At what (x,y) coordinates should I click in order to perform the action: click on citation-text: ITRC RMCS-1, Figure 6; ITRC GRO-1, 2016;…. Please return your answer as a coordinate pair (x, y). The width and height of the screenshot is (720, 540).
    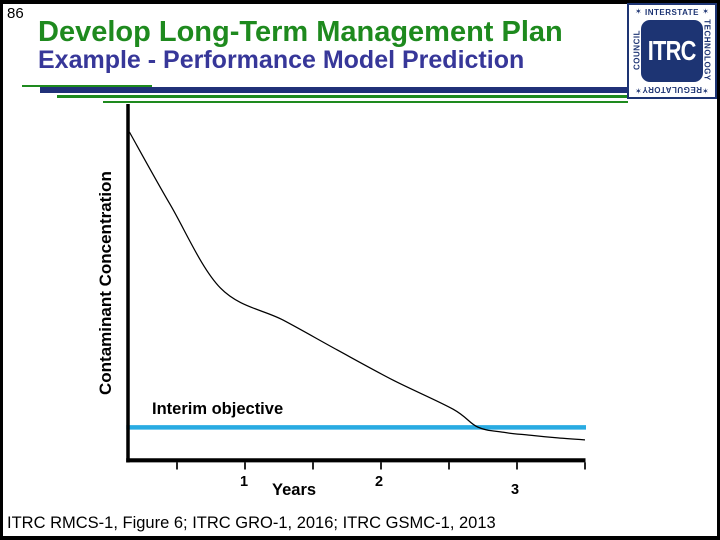
    Looking at the image, I should click on (251, 523).